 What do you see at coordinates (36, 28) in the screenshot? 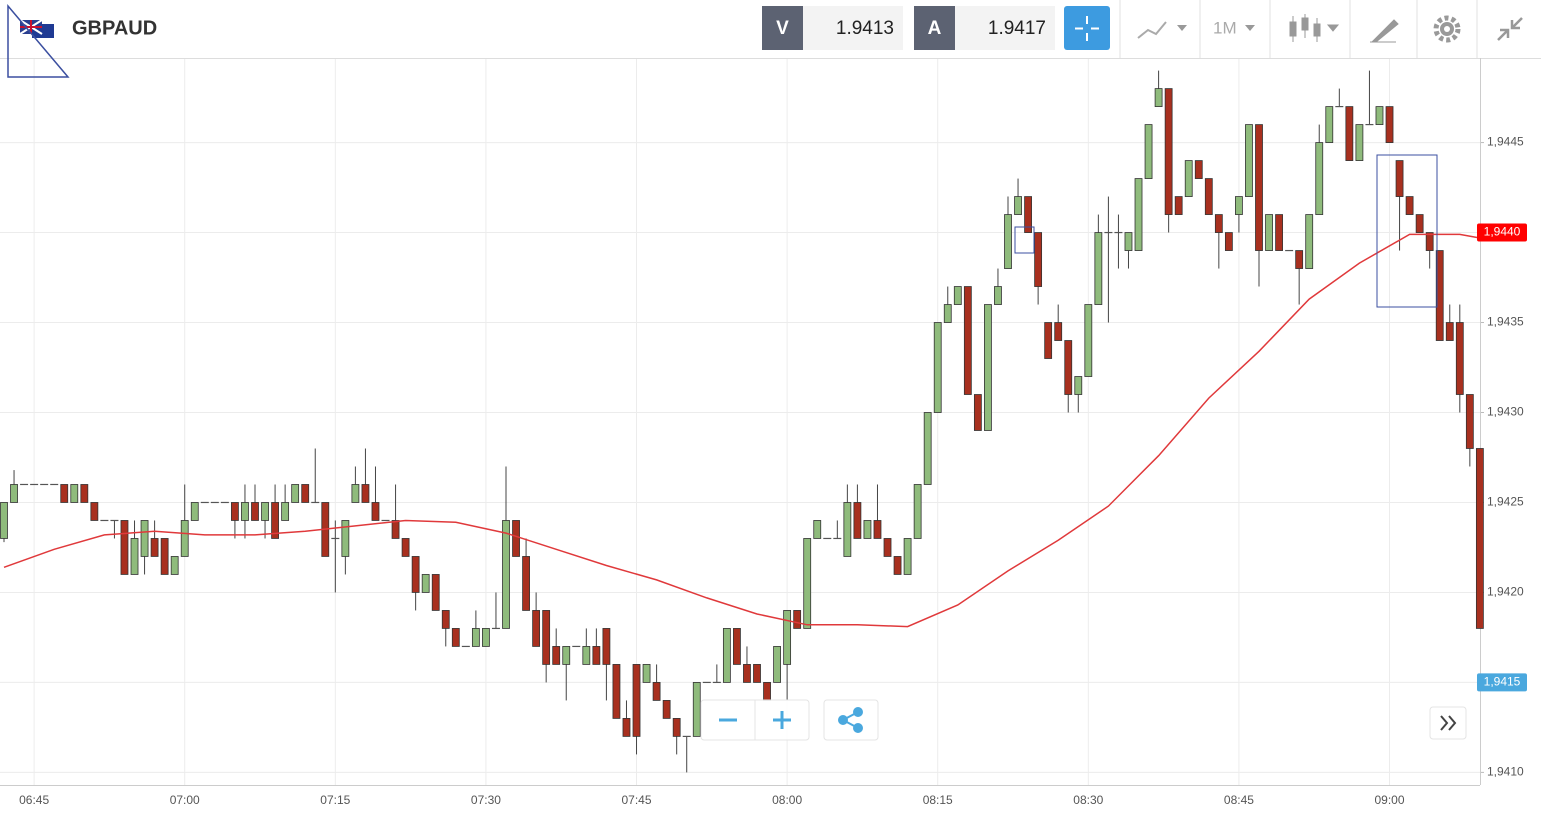
I see `flag-icon` at bounding box center [36, 28].